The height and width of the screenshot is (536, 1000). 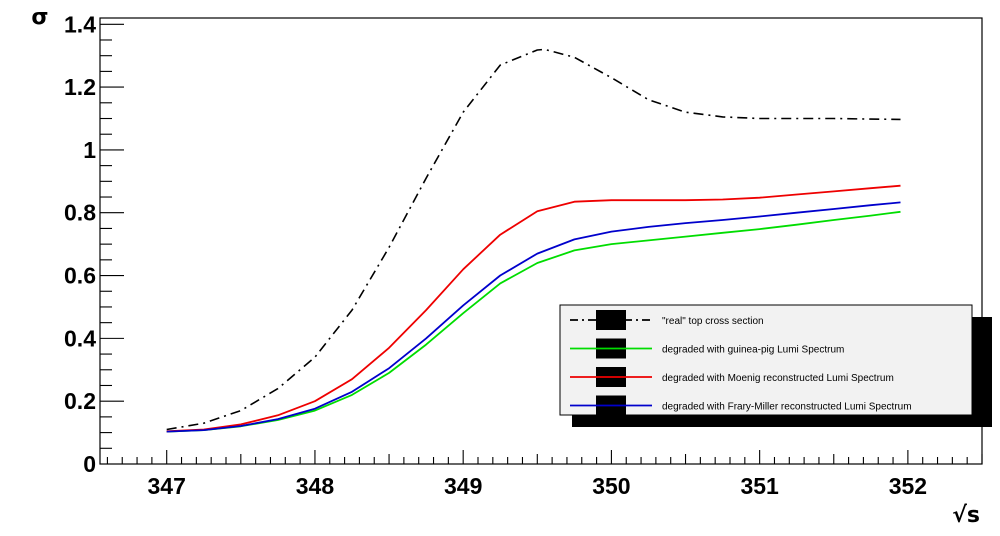 What do you see at coordinates (766, 360) in the screenshot?
I see `legend-box` at bounding box center [766, 360].